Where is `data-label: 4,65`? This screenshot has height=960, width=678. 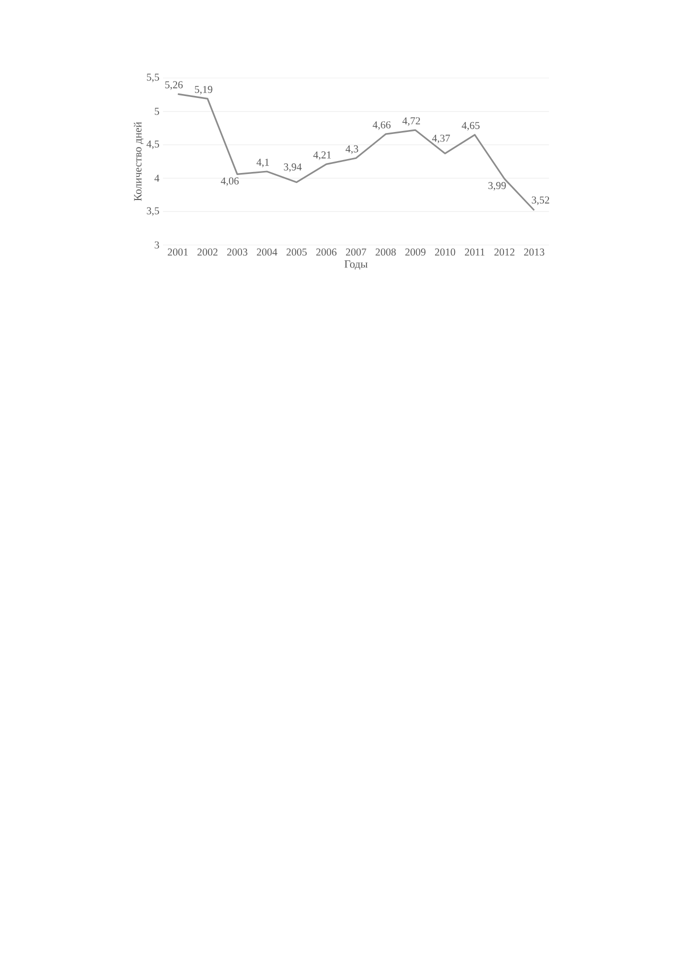
data-label: 4,65 is located at coordinates (471, 126).